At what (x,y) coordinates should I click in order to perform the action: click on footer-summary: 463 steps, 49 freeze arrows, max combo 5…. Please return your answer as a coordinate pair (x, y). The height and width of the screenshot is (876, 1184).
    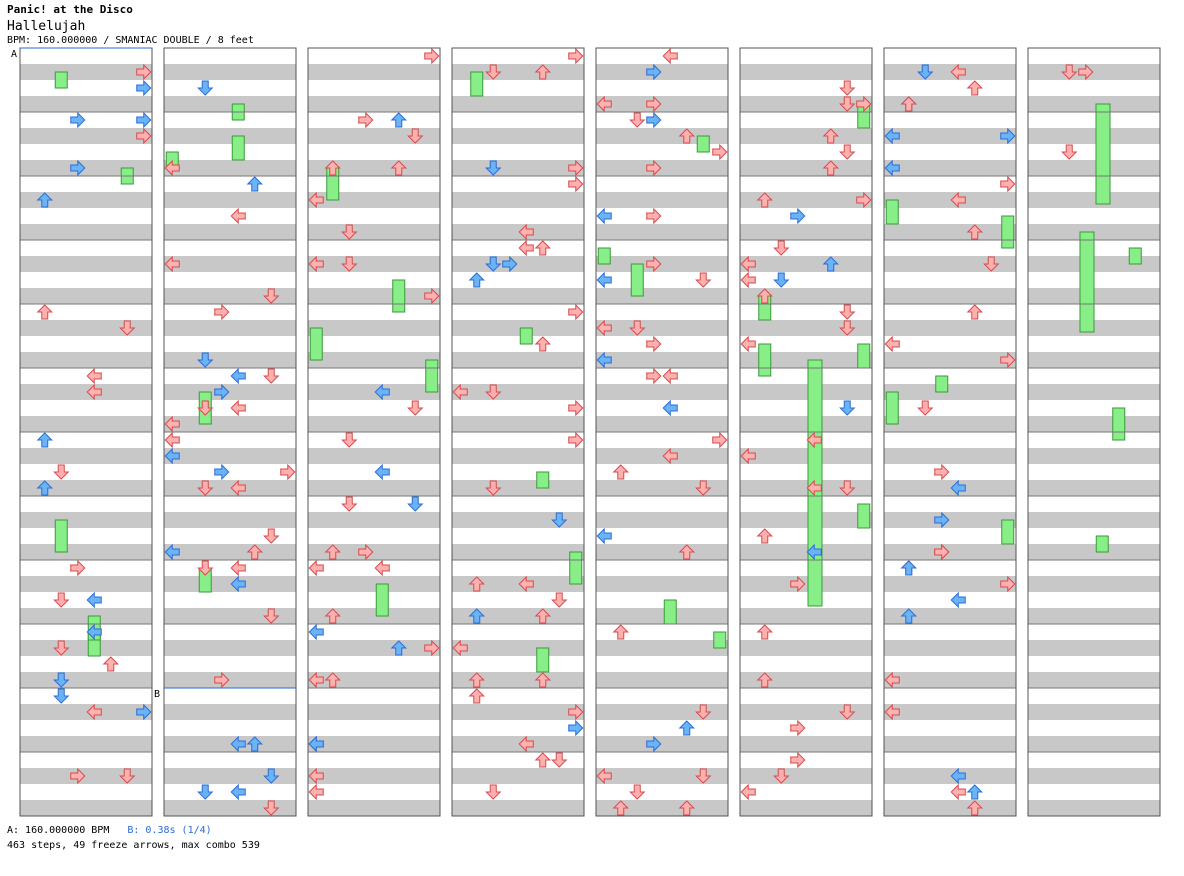
    Looking at the image, I should click on (133, 845).